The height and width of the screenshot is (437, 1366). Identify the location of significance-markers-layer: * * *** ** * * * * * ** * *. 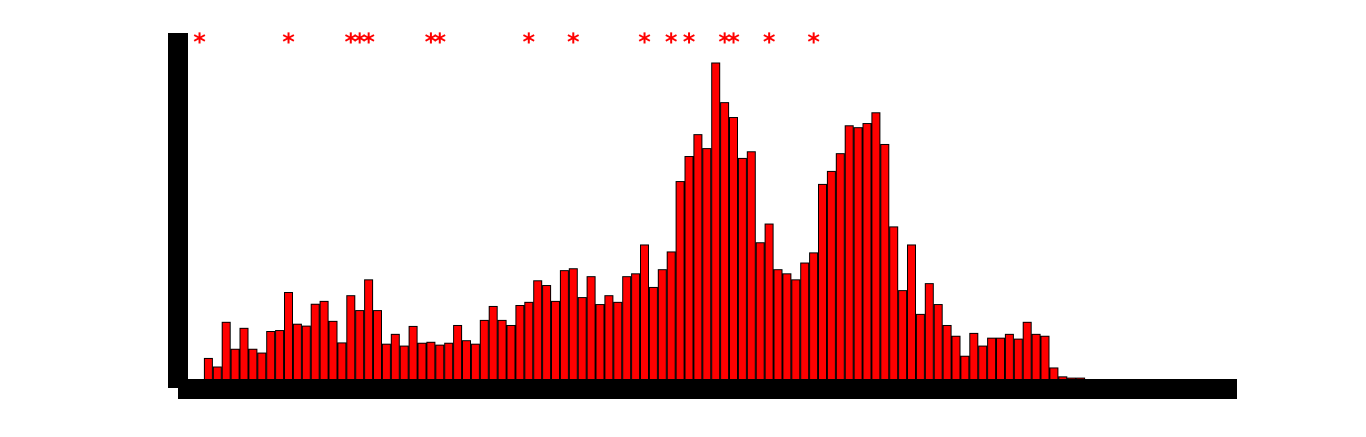
(506, 42).